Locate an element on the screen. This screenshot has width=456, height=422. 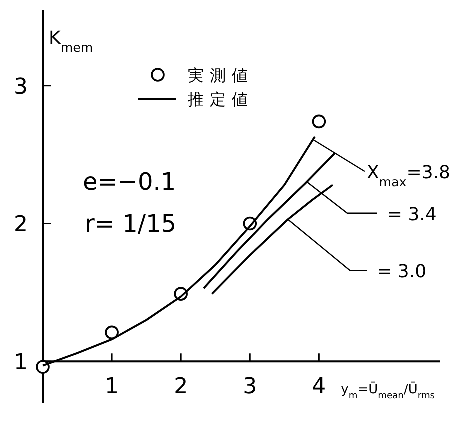
x-tick-label: 4 is located at coordinates (319, 387).